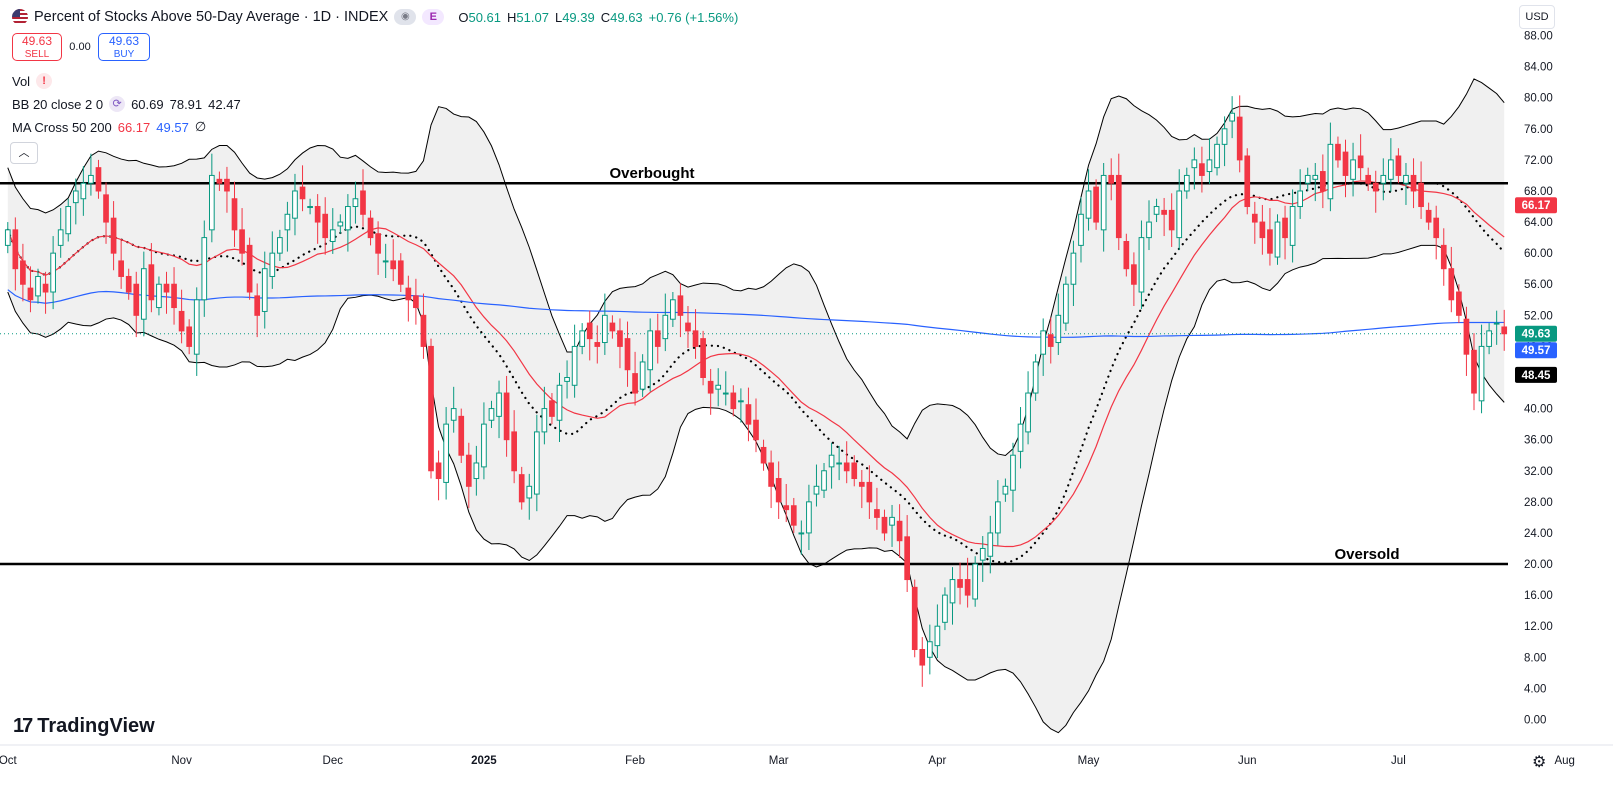 The width and height of the screenshot is (1613, 795). I want to click on earnings-badge: E, so click(433, 17).